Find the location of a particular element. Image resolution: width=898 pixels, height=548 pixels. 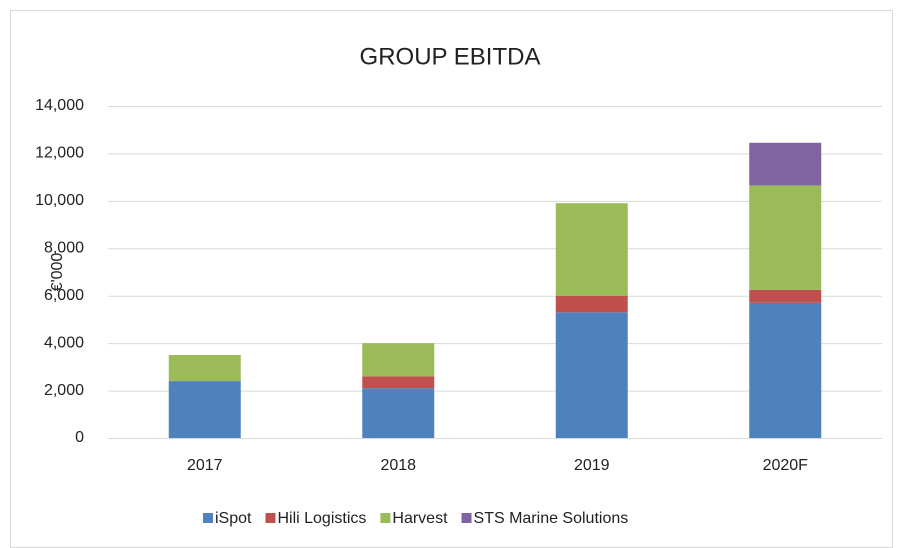

legend-label: STS Marine Solutions is located at coordinates (551, 518).